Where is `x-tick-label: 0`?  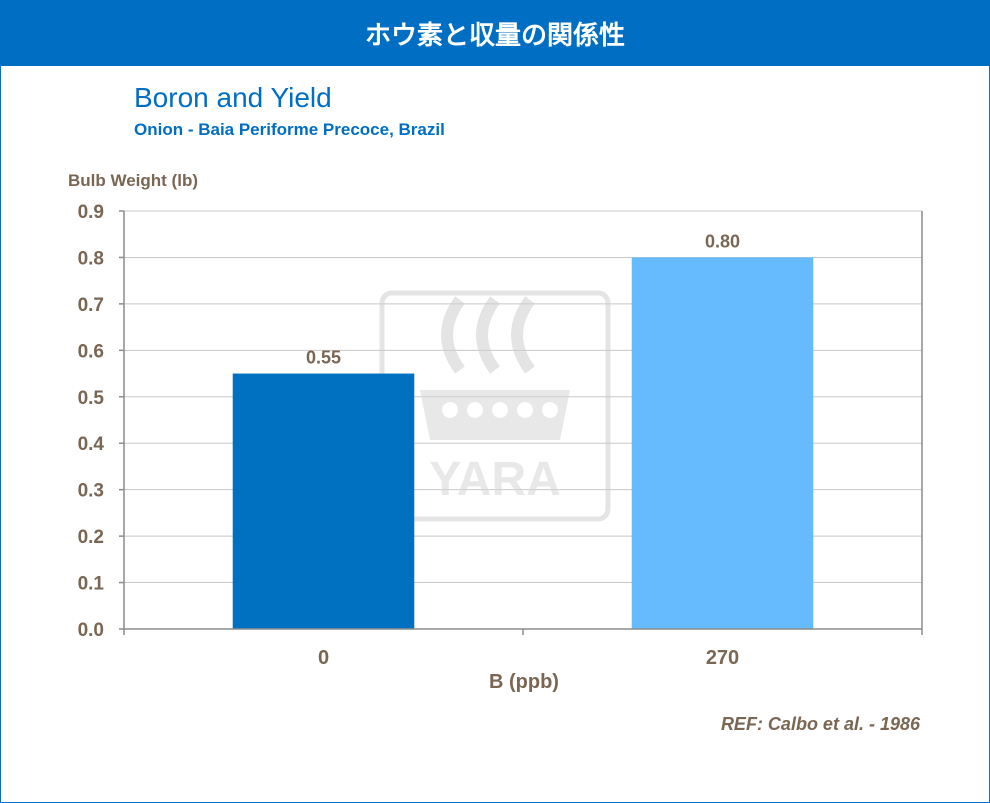 x-tick-label: 0 is located at coordinates (323, 658).